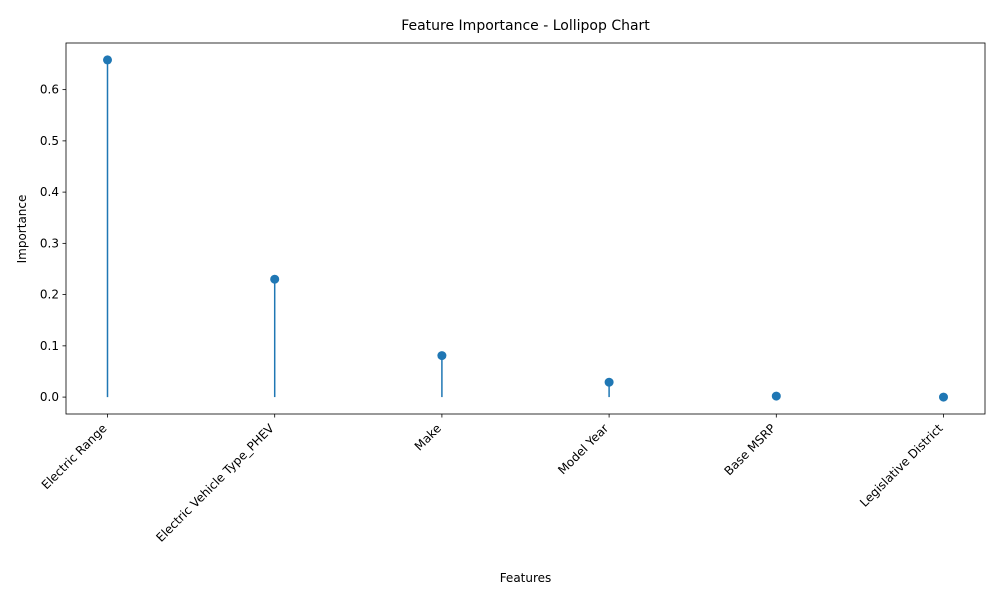 Image resolution: width=1000 pixels, height=600 pixels. What do you see at coordinates (583, 449) in the screenshot?
I see `x-tick-label: Model Year` at bounding box center [583, 449].